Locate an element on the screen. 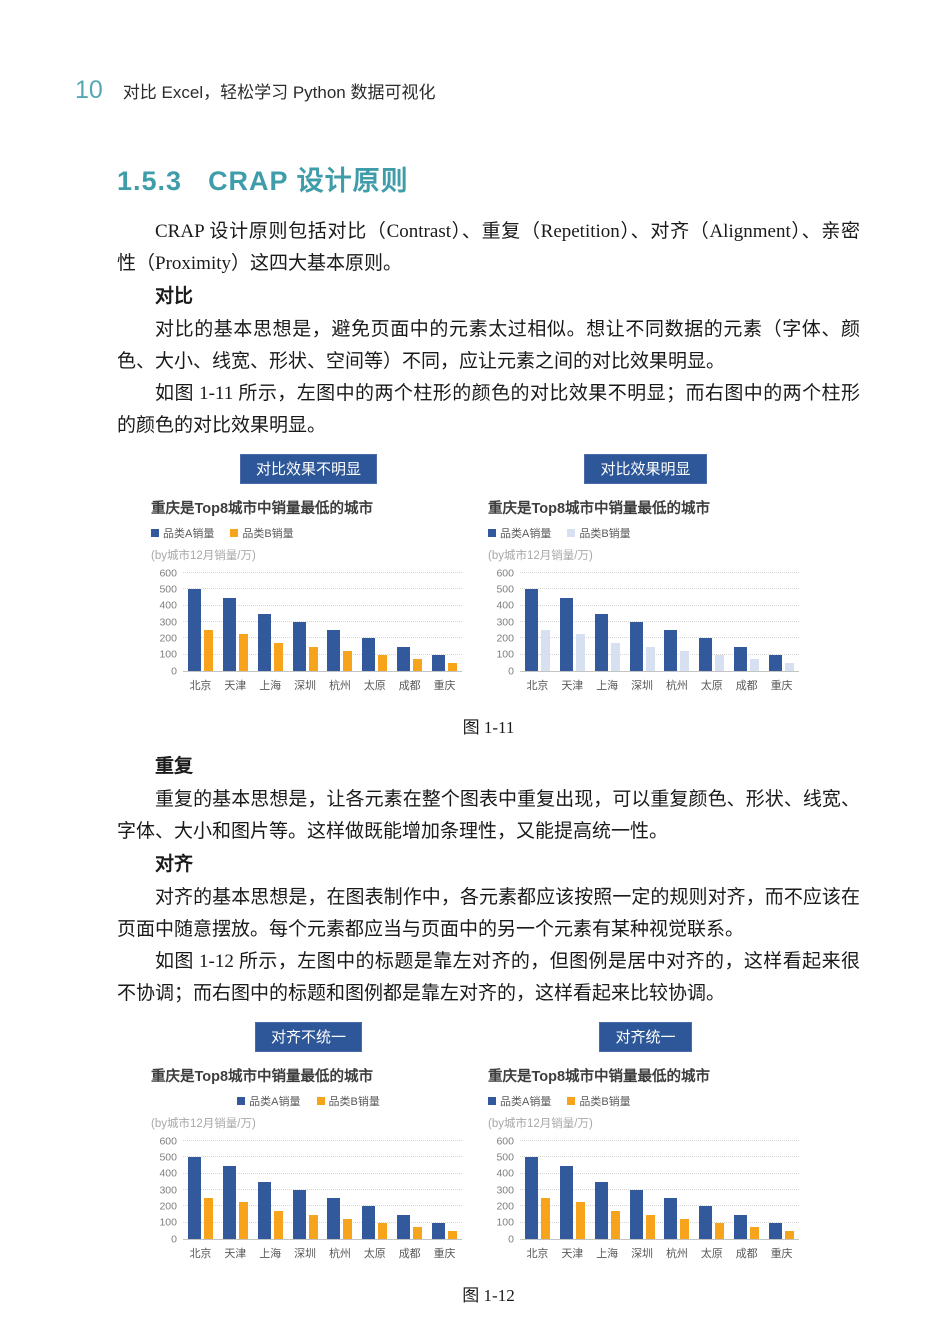 Image resolution: width=948 pixels, height=1320 pixels. section-title-text: CRAP 设计原则 is located at coordinates (308, 181).